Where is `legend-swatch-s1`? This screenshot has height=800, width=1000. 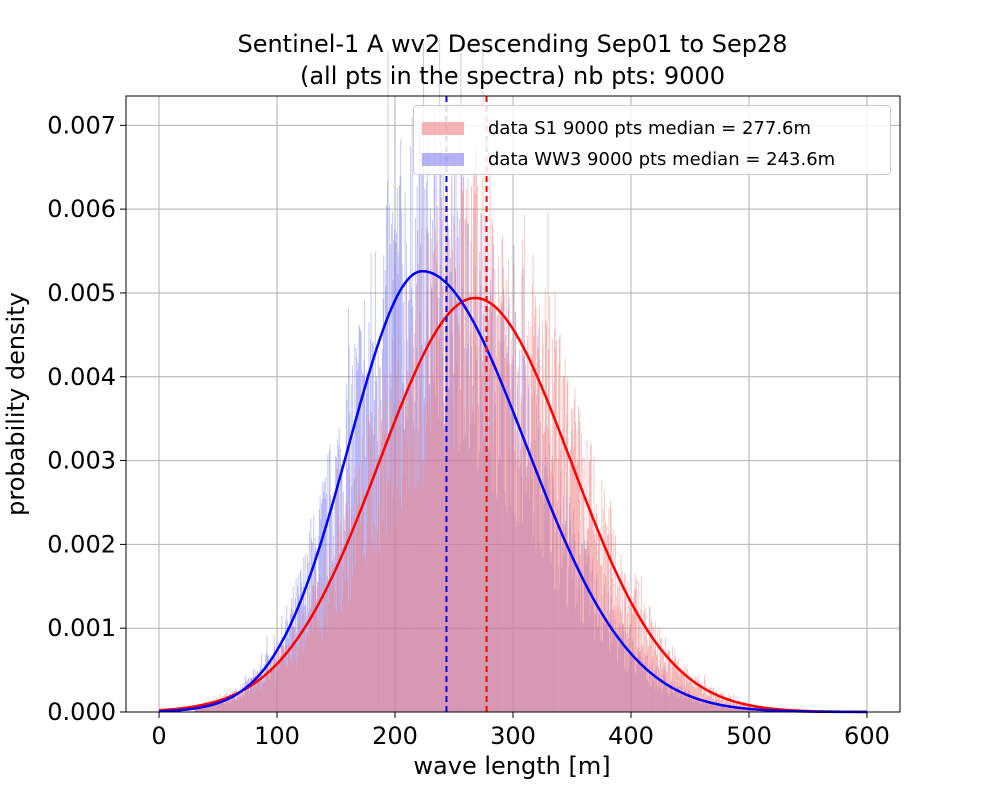 legend-swatch-s1 is located at coordinates (443, 128).